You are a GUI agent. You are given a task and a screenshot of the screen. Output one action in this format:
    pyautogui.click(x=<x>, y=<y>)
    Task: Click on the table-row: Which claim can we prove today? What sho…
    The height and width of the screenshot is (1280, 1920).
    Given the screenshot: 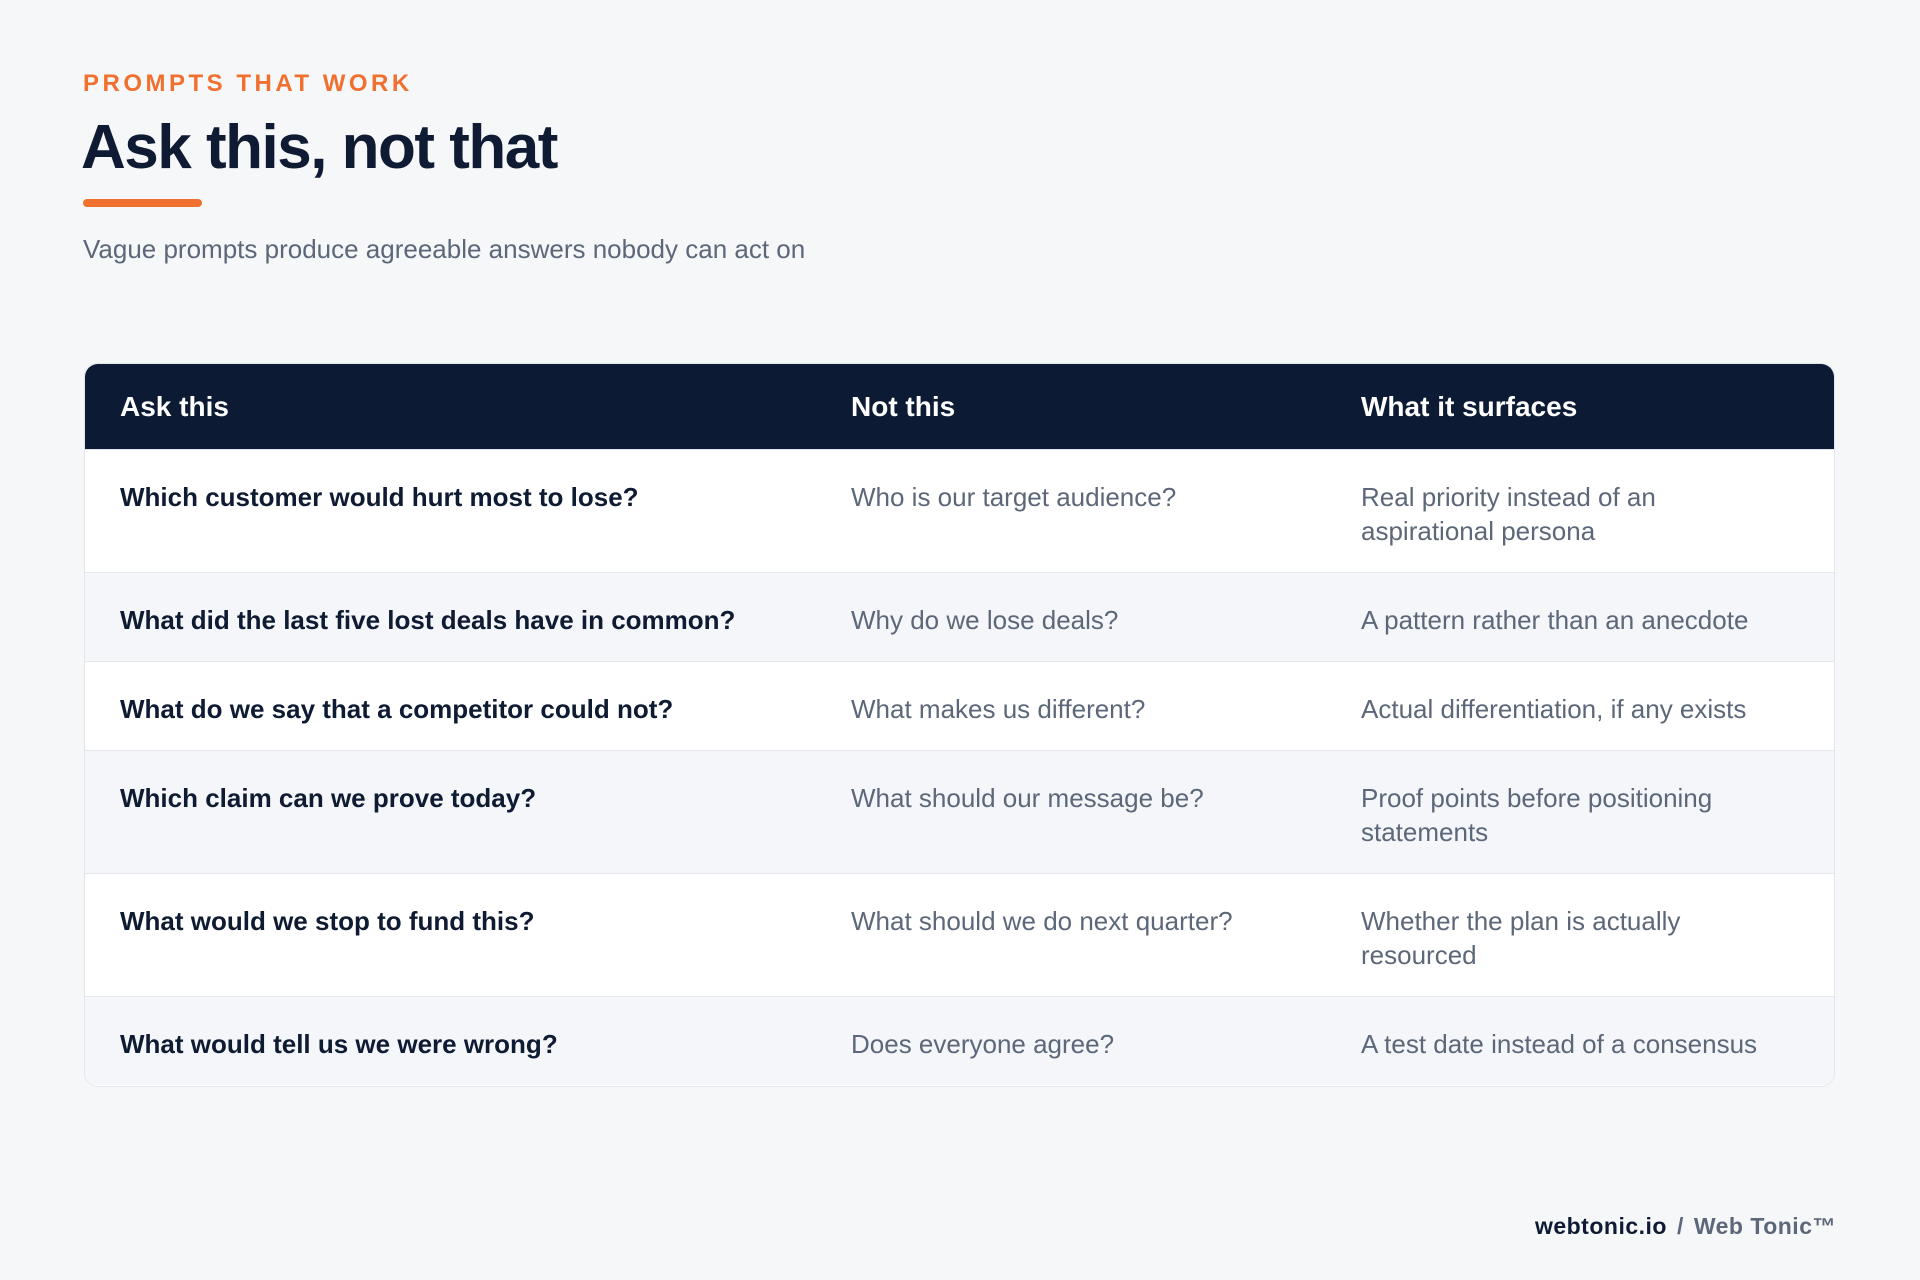 What is the action you would take?
    pyautogui.click(x=959, y=811)
    